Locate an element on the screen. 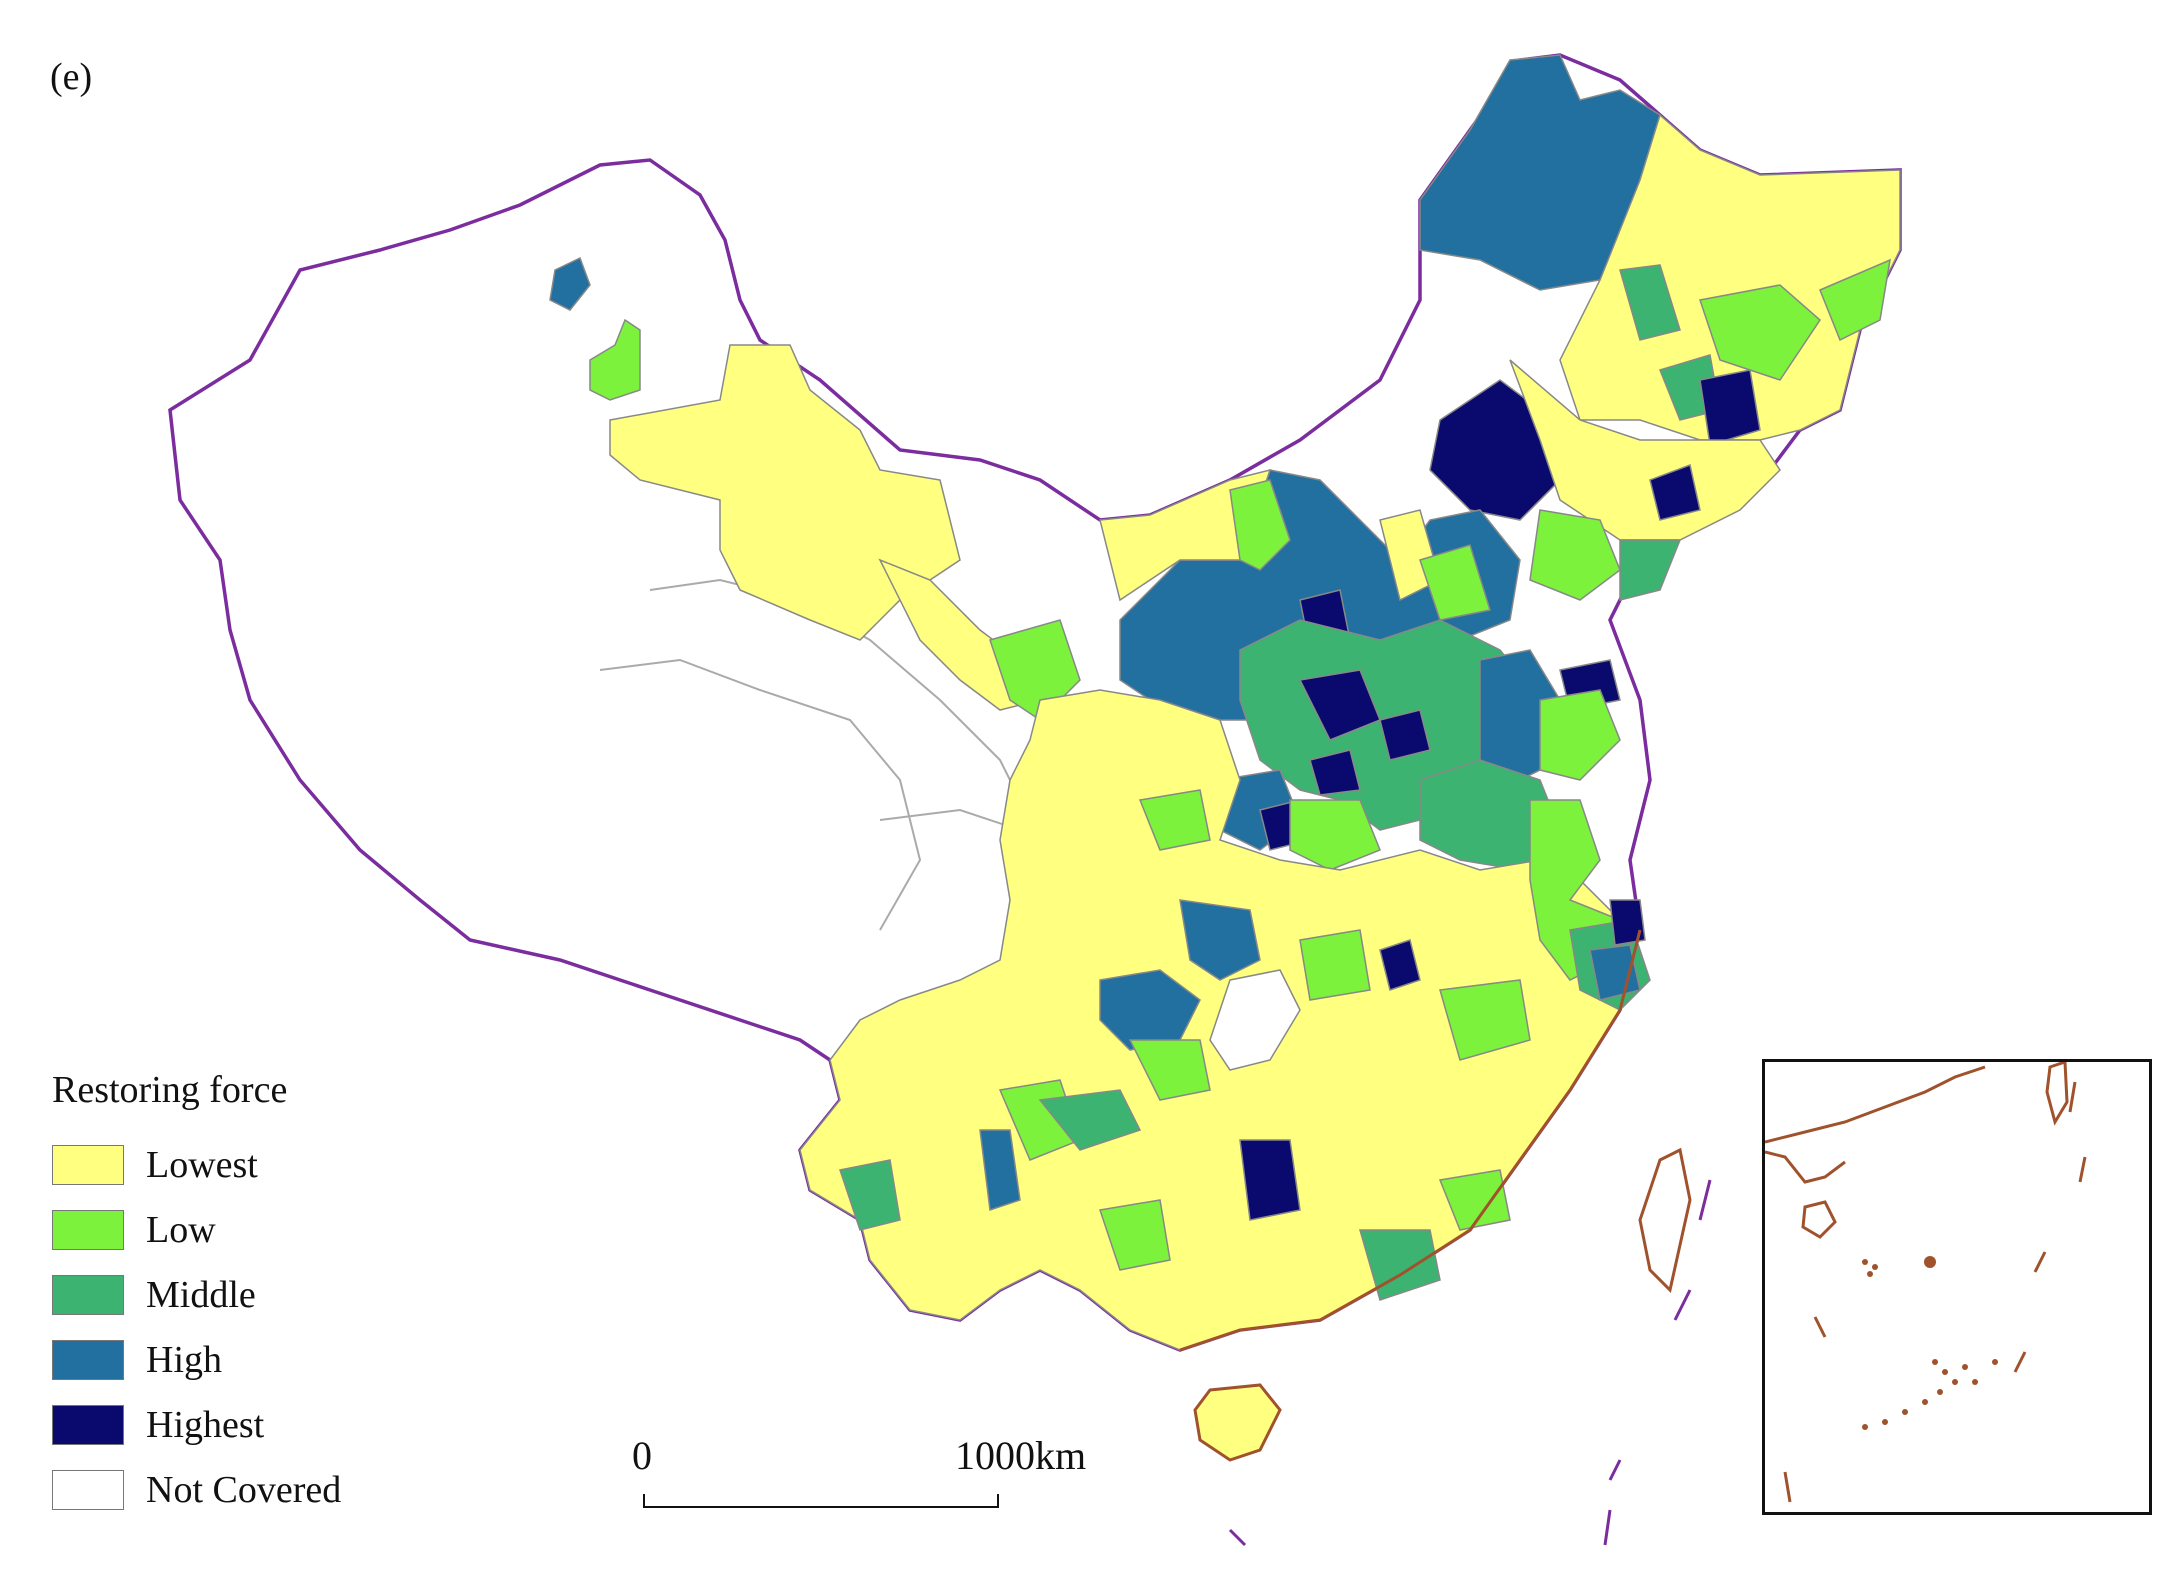 The image size is (2179, 1582). inset-map is located at coordinates (1925, 1281).